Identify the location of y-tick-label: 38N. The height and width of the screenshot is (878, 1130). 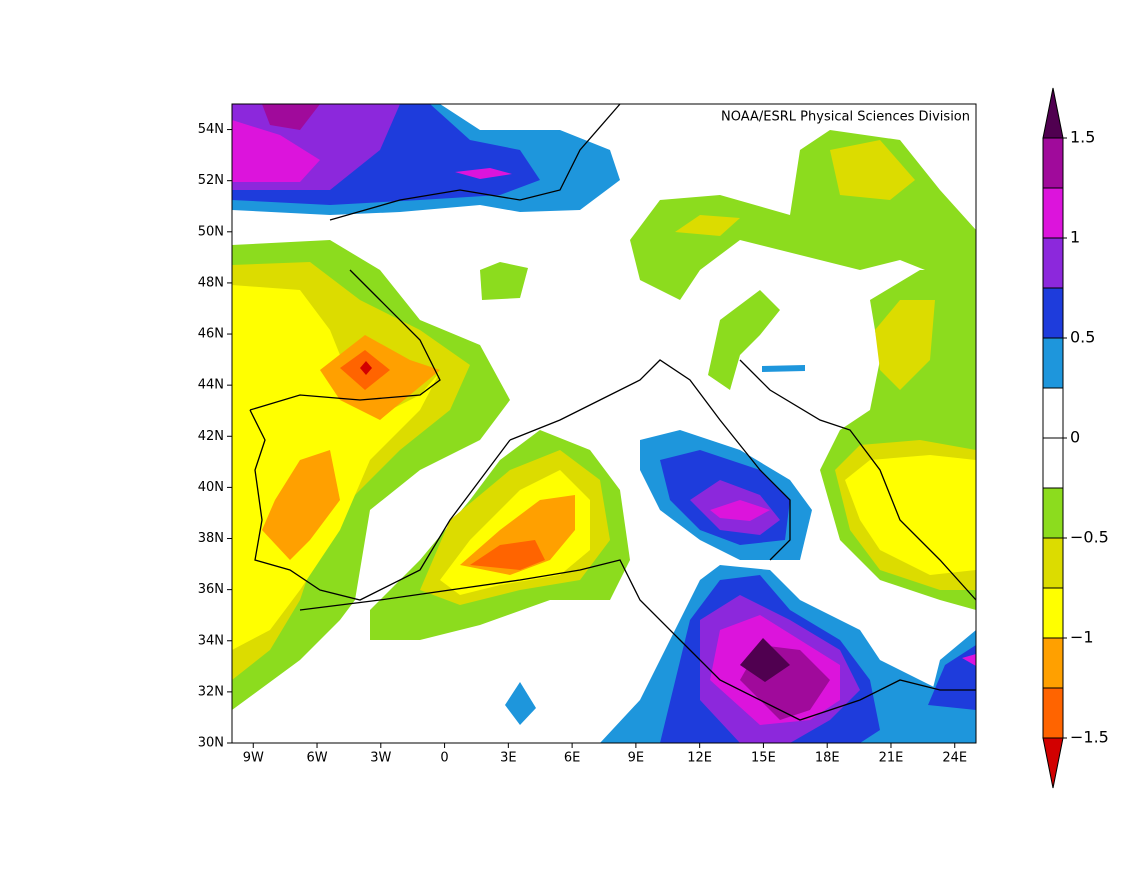
(211, 538).